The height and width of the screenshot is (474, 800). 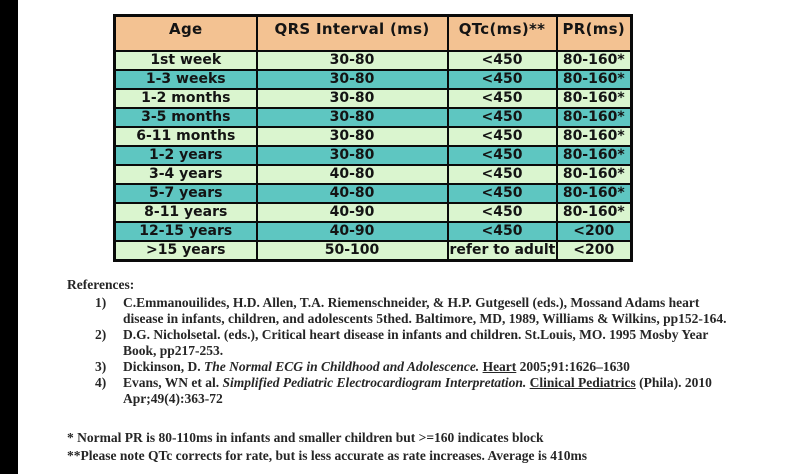 What do you see at coordinates (185, 117) in the screenshot?
I see `cell-age: 3-5 months` at bounding box center [185, 117].